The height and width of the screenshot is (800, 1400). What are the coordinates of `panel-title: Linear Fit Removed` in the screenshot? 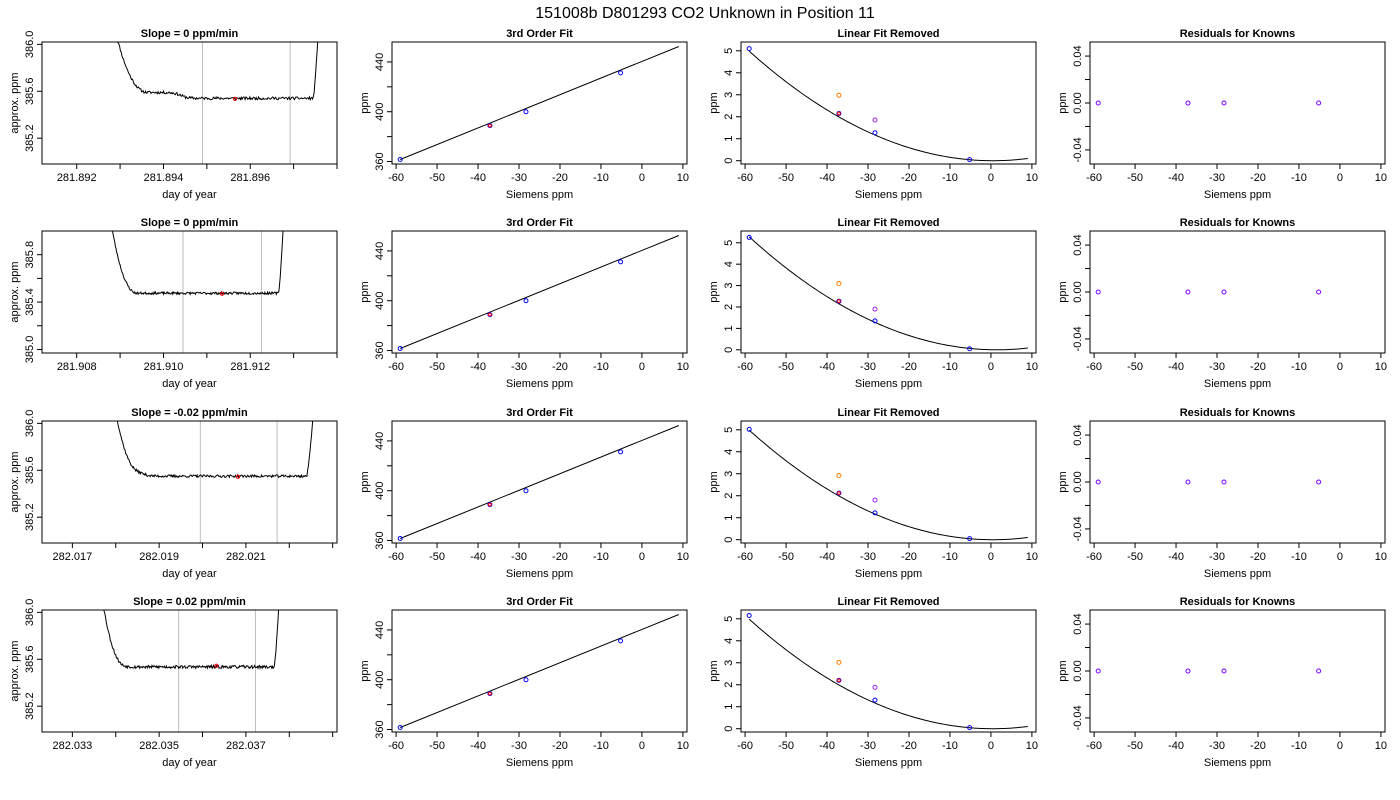 It's located at (888, 413).